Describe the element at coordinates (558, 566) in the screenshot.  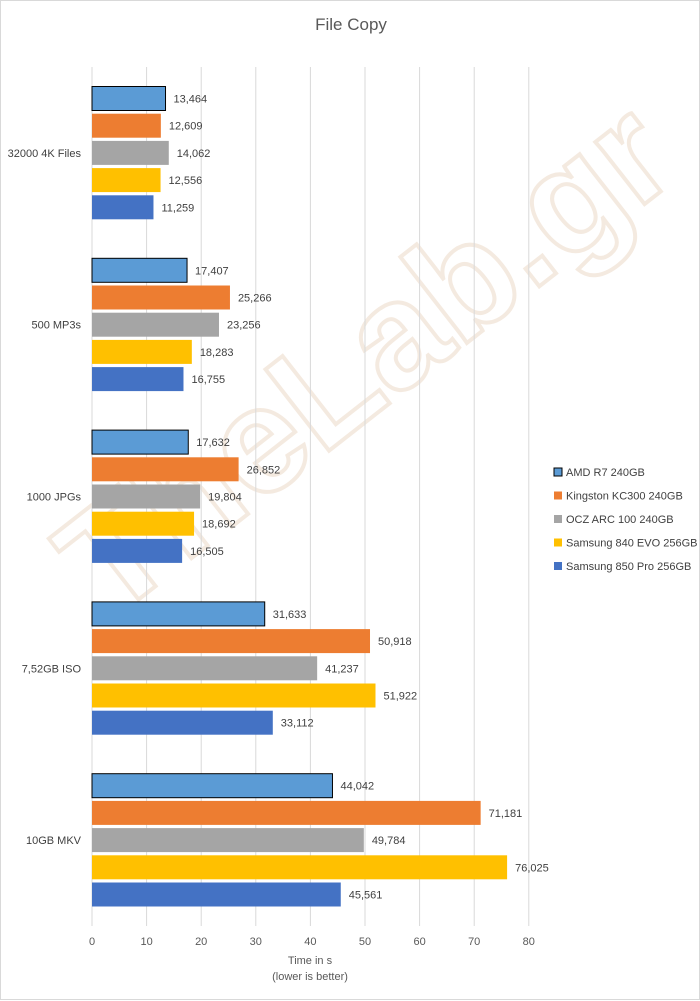
I see `legend-swatch-samsung-850-pro-256gb` at that location.